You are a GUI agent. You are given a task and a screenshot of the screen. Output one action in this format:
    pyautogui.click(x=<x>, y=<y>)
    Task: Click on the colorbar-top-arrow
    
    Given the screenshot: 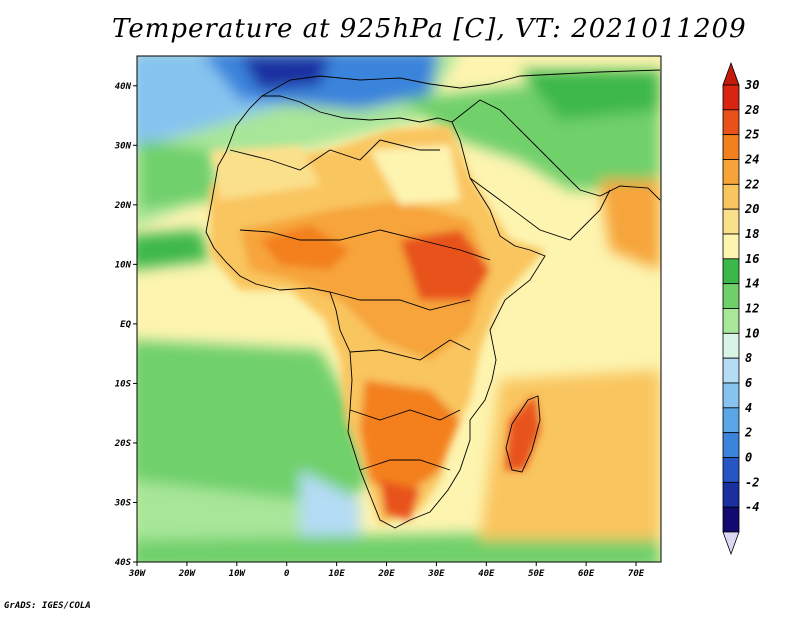 What is the action you would take?
    pyautogui.click(x=731, y=73)
    